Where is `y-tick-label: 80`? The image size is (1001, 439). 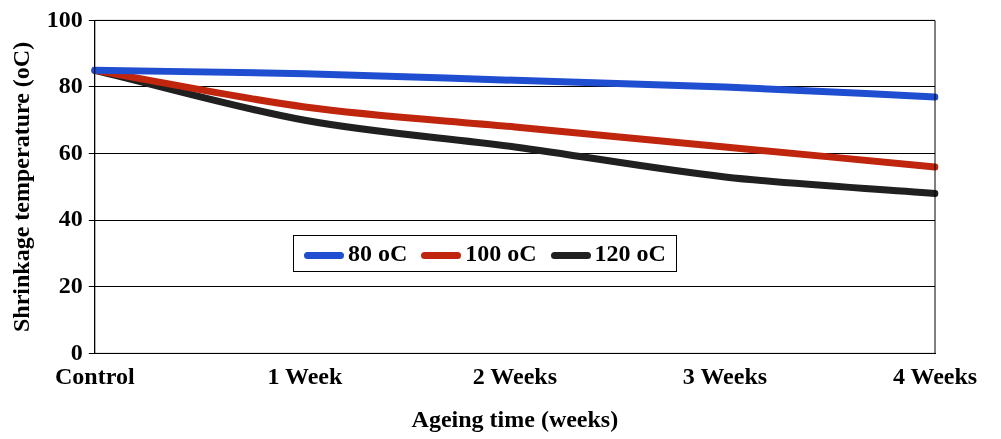 y-tick-label: 80 is located at coordinates (70, 85).